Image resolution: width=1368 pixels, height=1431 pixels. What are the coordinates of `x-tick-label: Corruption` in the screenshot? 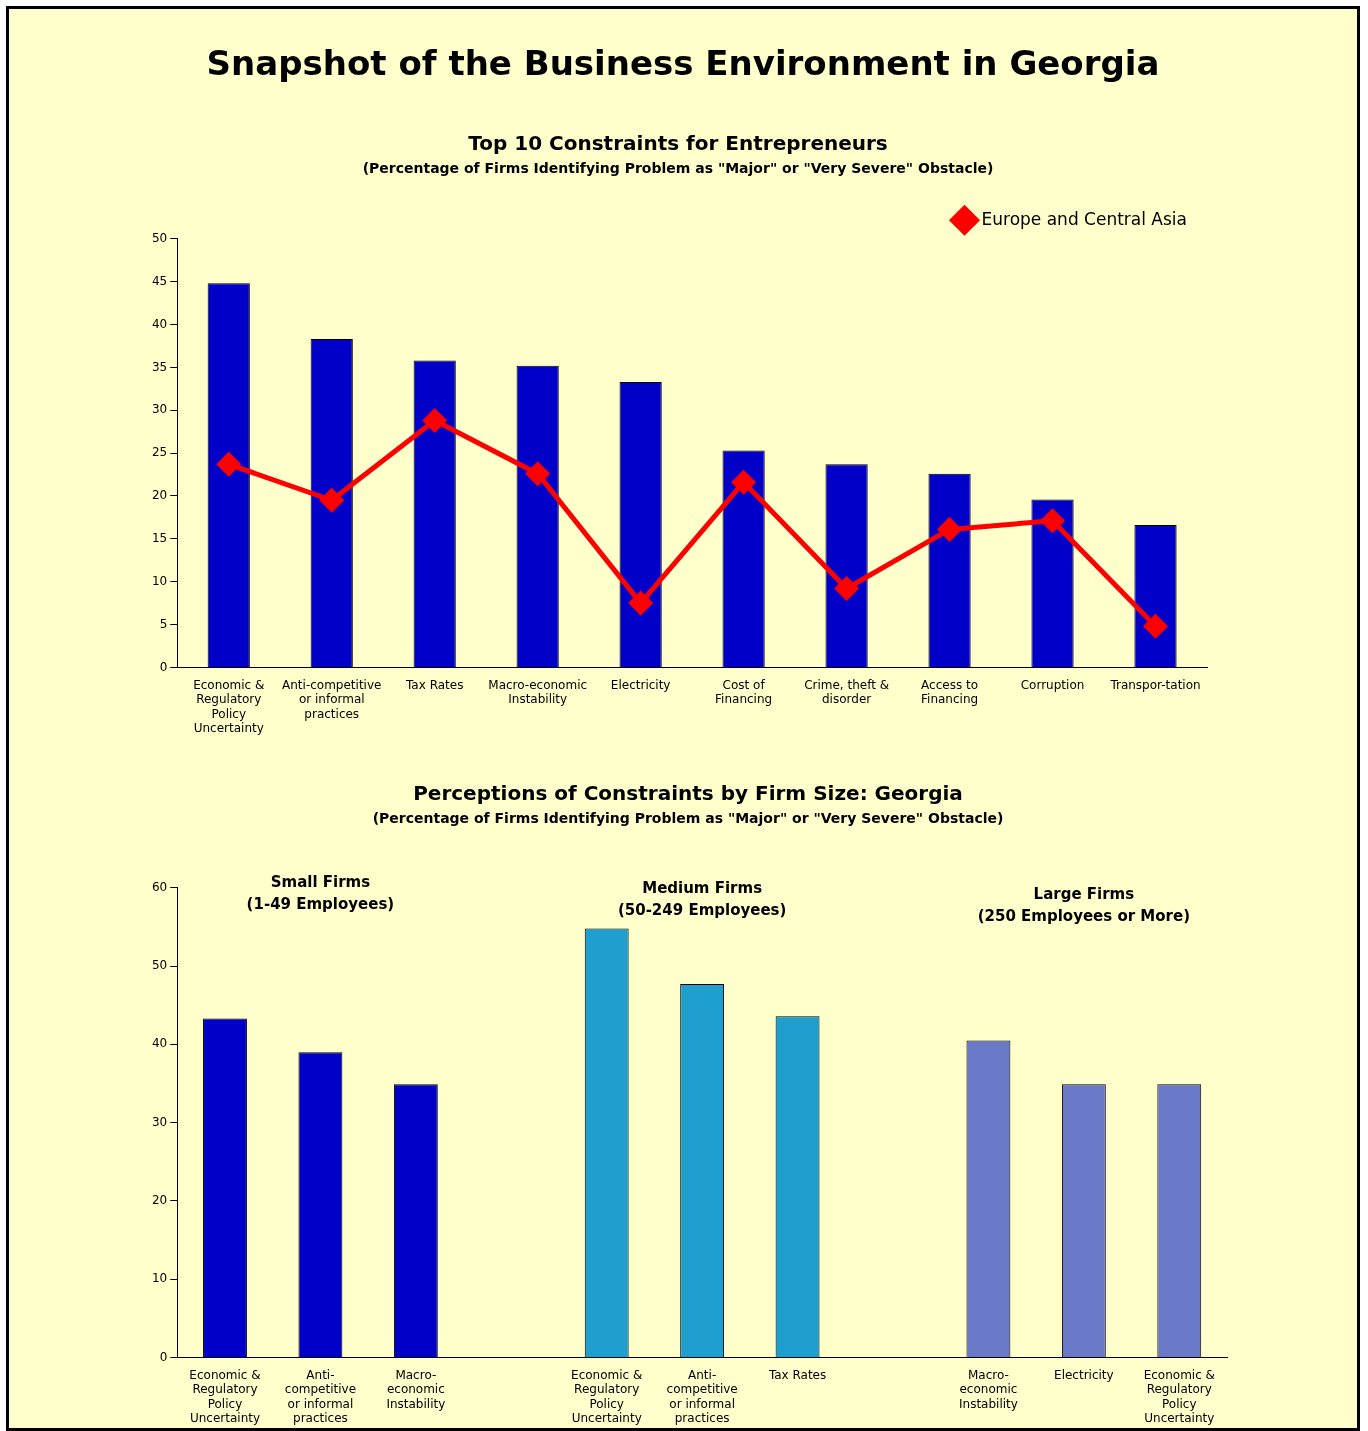 It's located at (1052, 684).